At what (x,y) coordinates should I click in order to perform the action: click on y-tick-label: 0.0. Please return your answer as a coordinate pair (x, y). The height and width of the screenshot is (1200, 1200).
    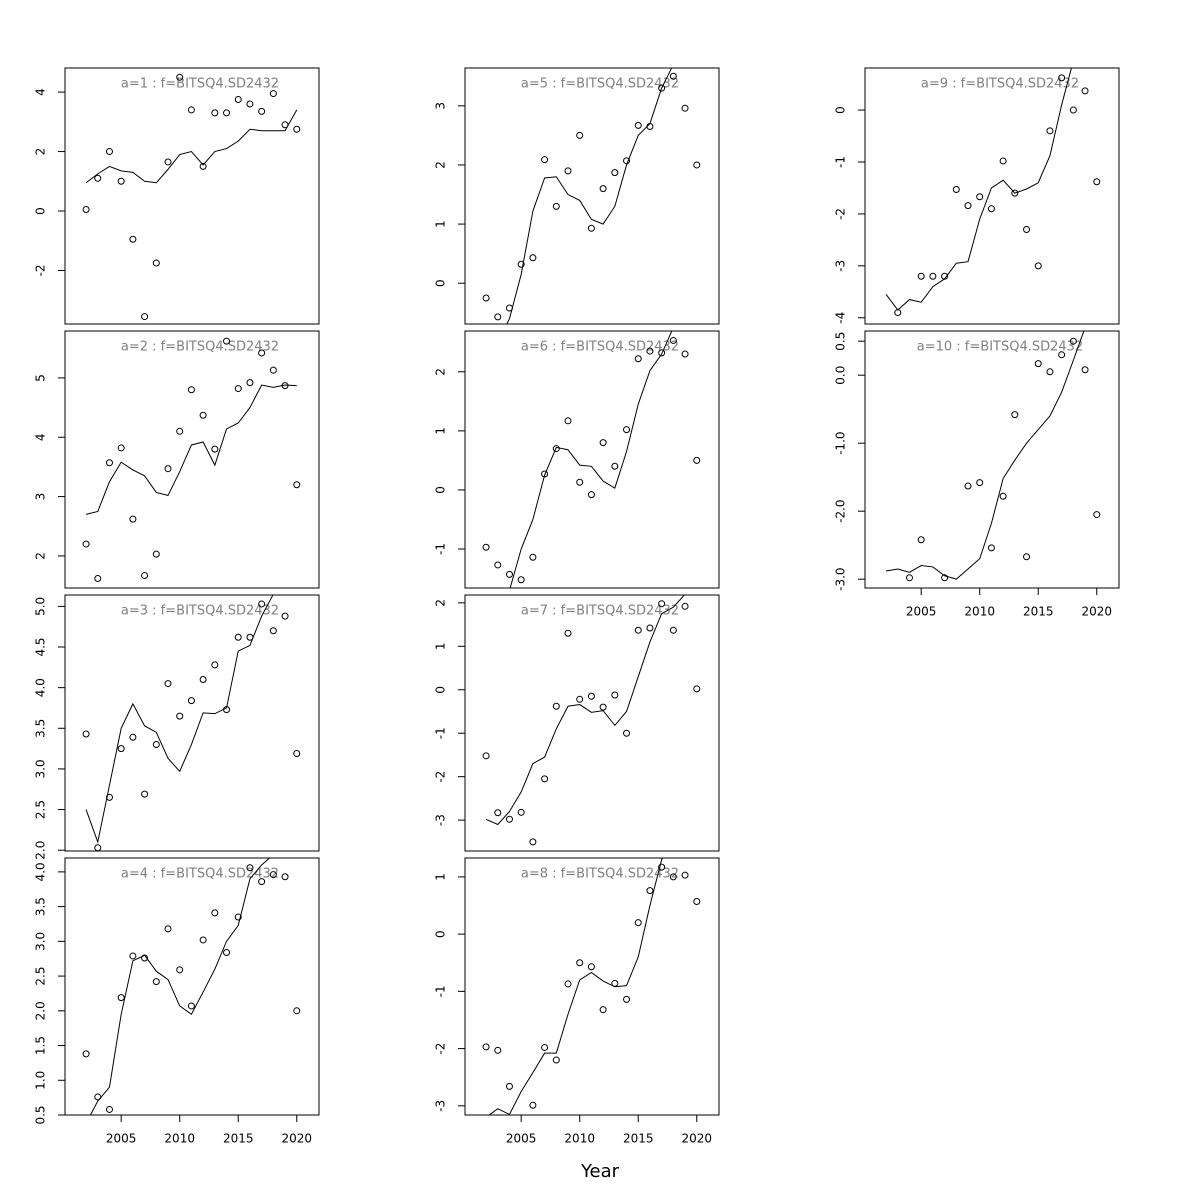
    Looking at the image, I should click on (841, 375).